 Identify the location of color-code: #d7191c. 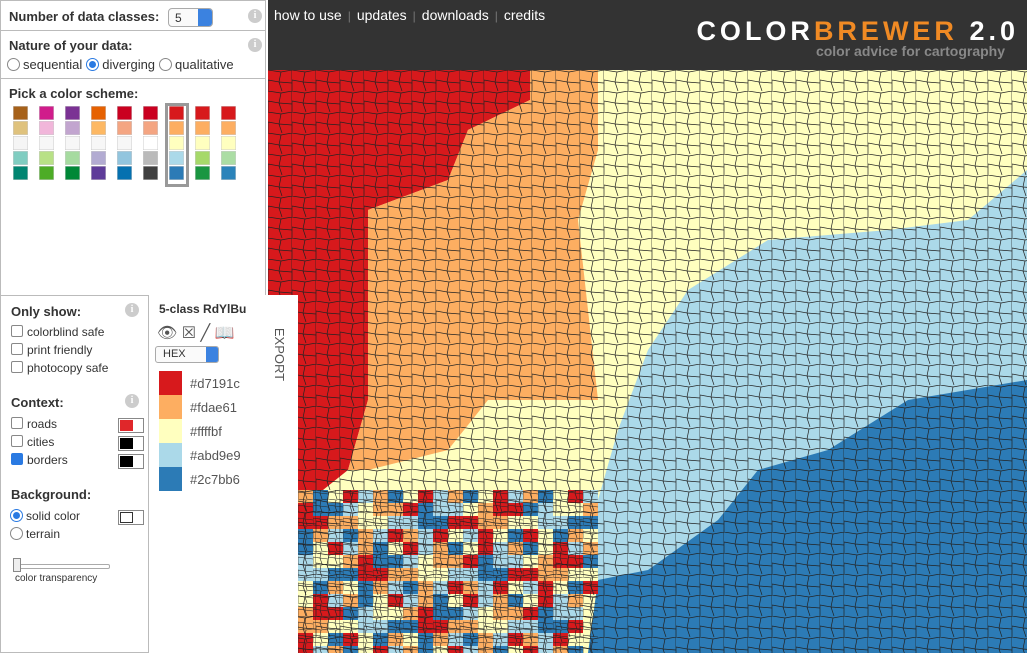
(215, 383).